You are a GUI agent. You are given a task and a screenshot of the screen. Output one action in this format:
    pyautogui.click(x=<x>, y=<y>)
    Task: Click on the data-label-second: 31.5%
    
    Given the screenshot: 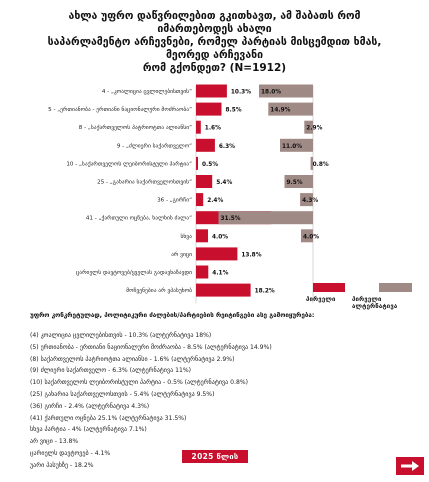 What is the action you would take?
    pyautogui.click(x=231, y=219)
    